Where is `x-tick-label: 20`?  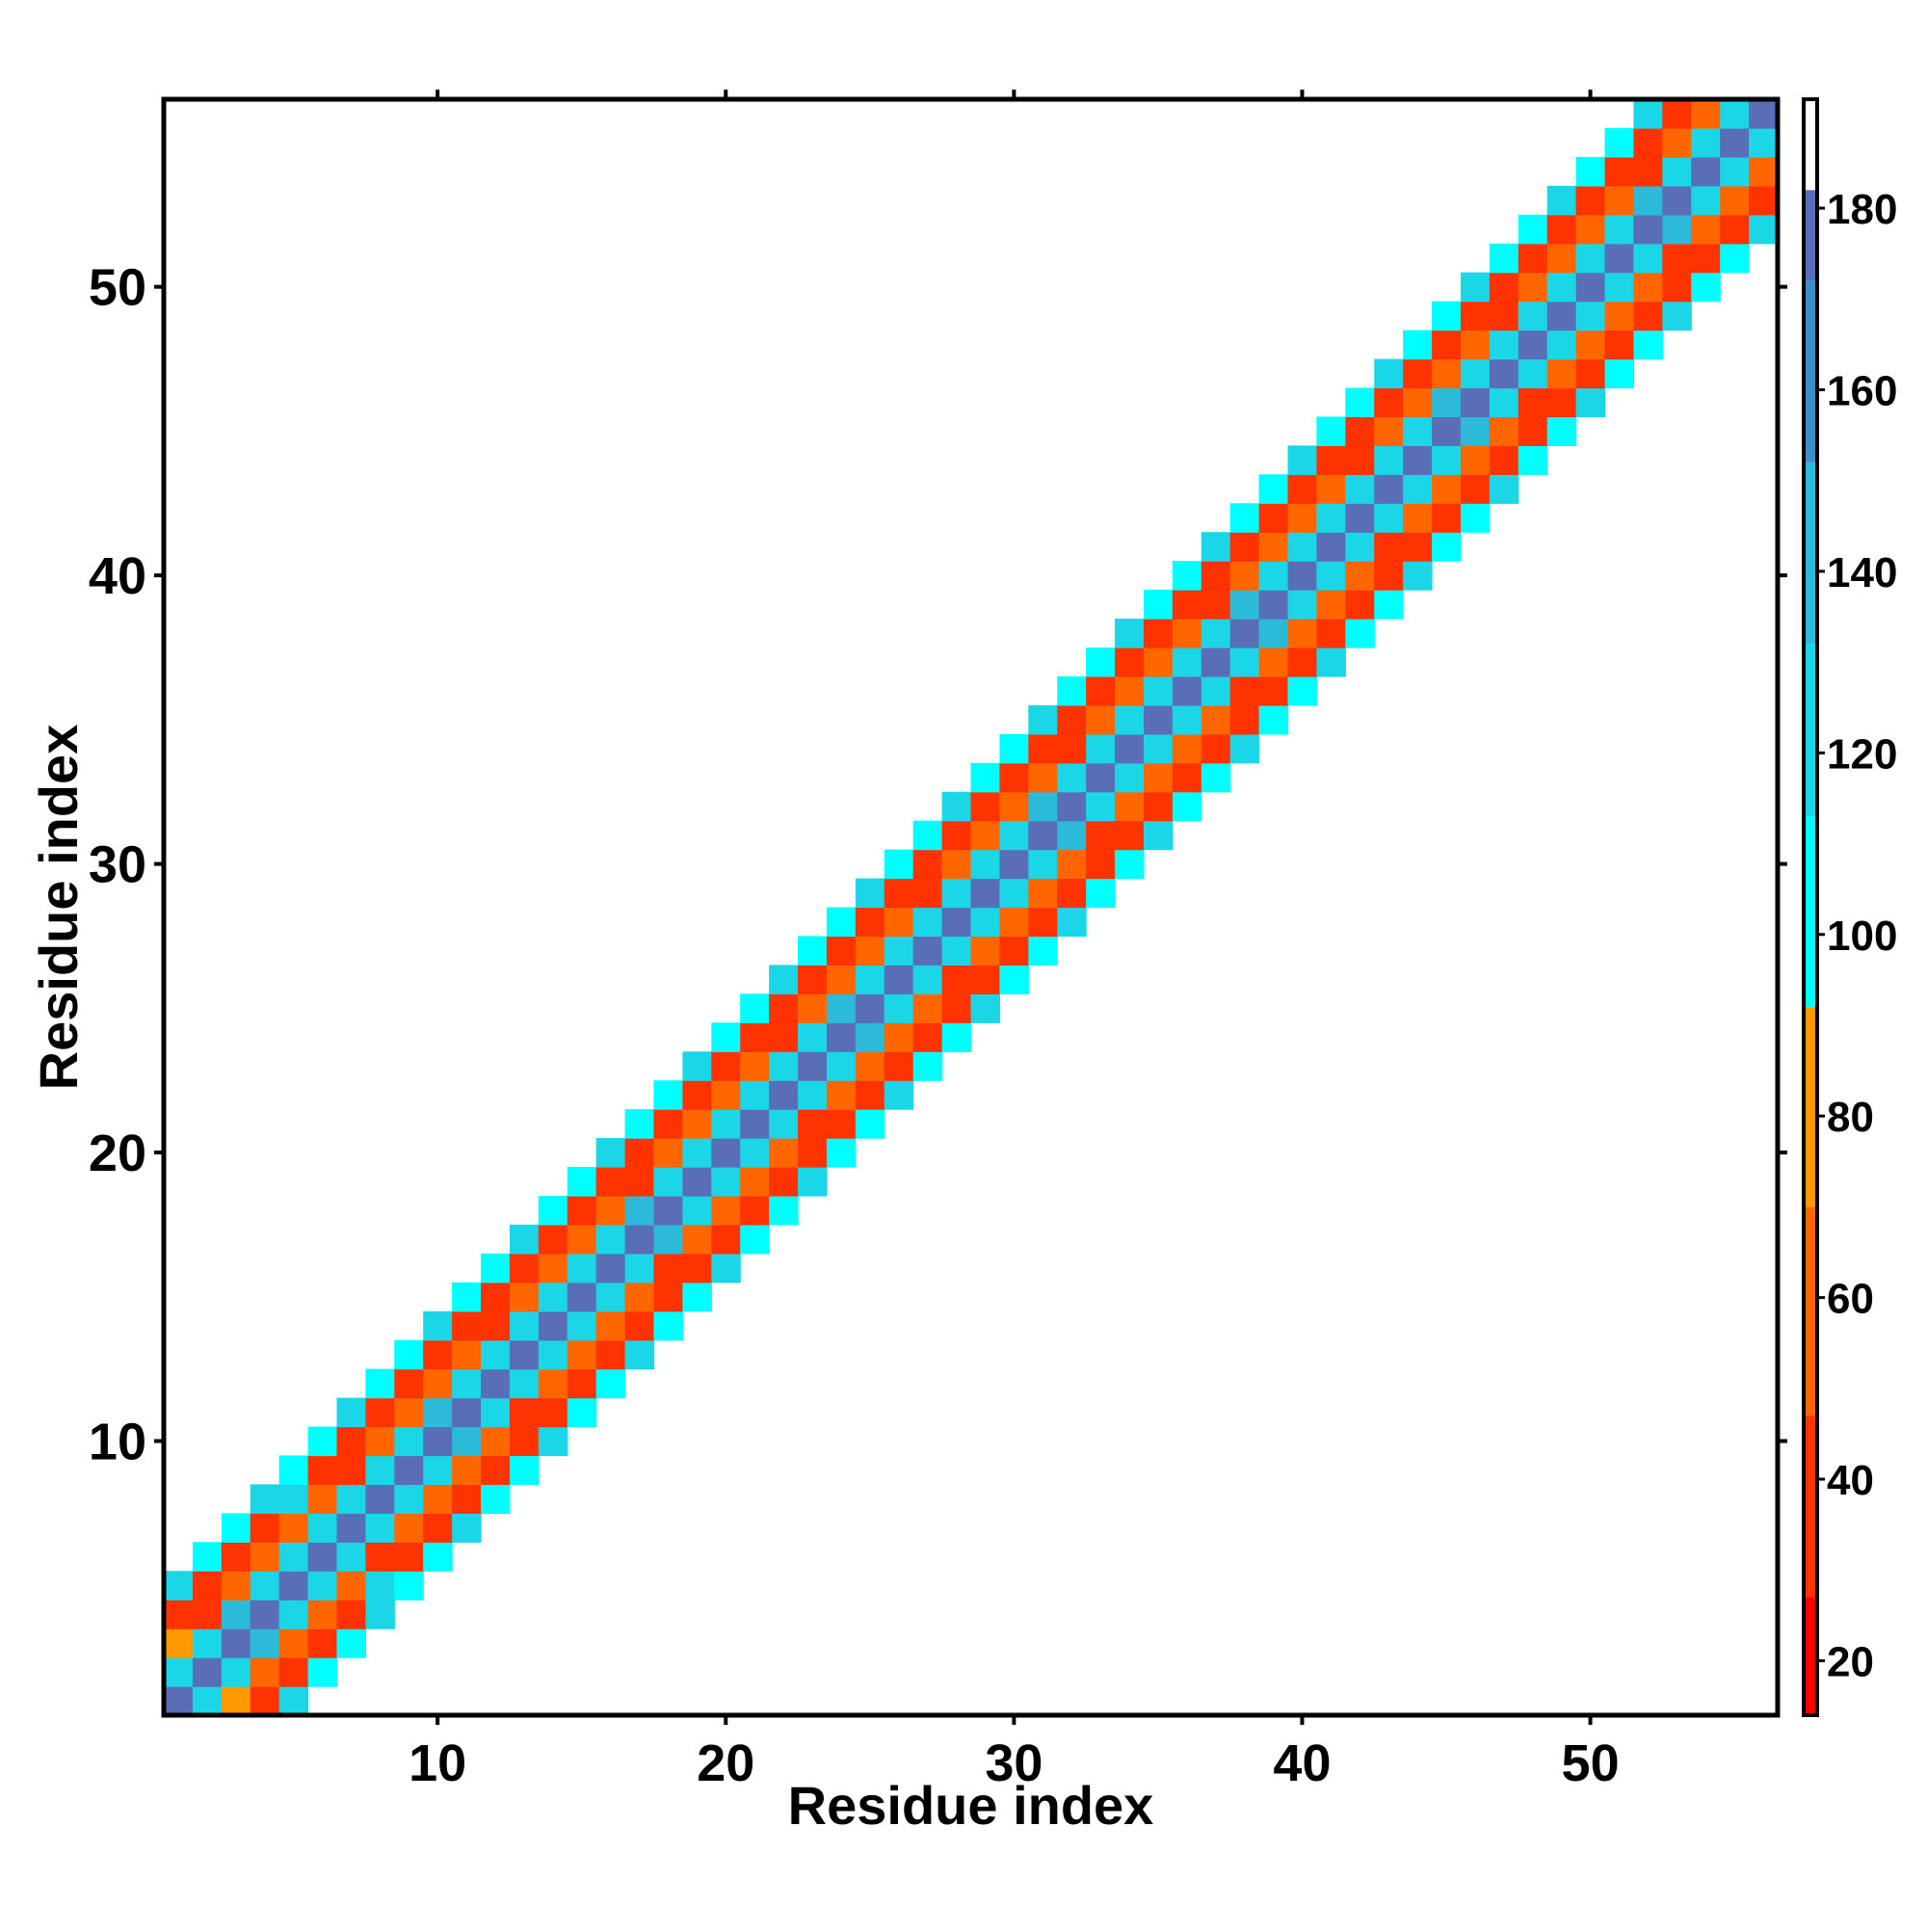 x-tick-label: 20 is located at coordinates (725, 1763).